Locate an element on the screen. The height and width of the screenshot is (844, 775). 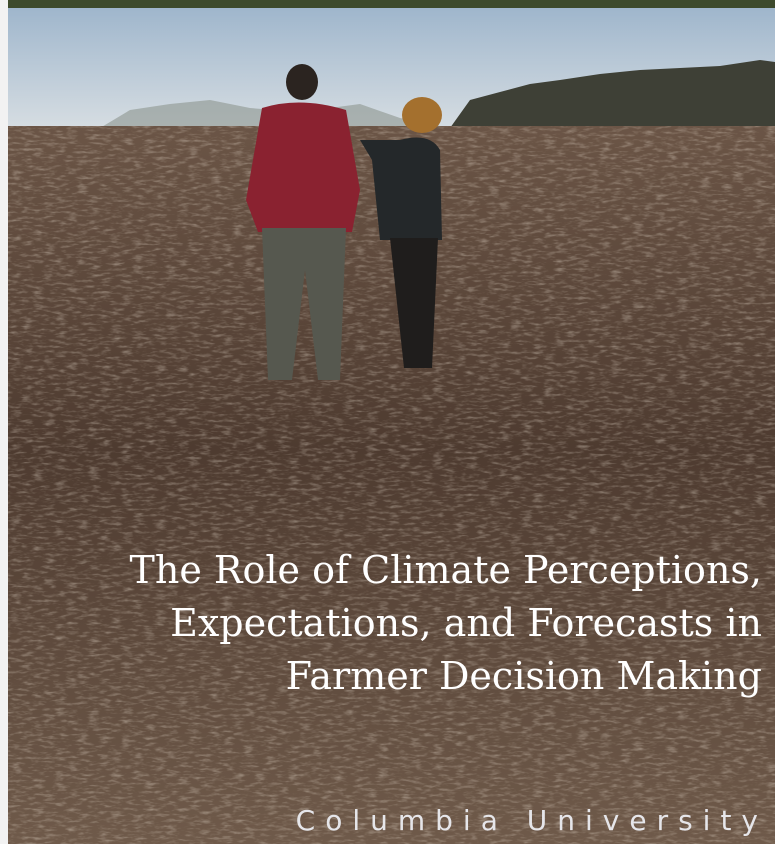
top-strip is located at coordinates (387, 4).